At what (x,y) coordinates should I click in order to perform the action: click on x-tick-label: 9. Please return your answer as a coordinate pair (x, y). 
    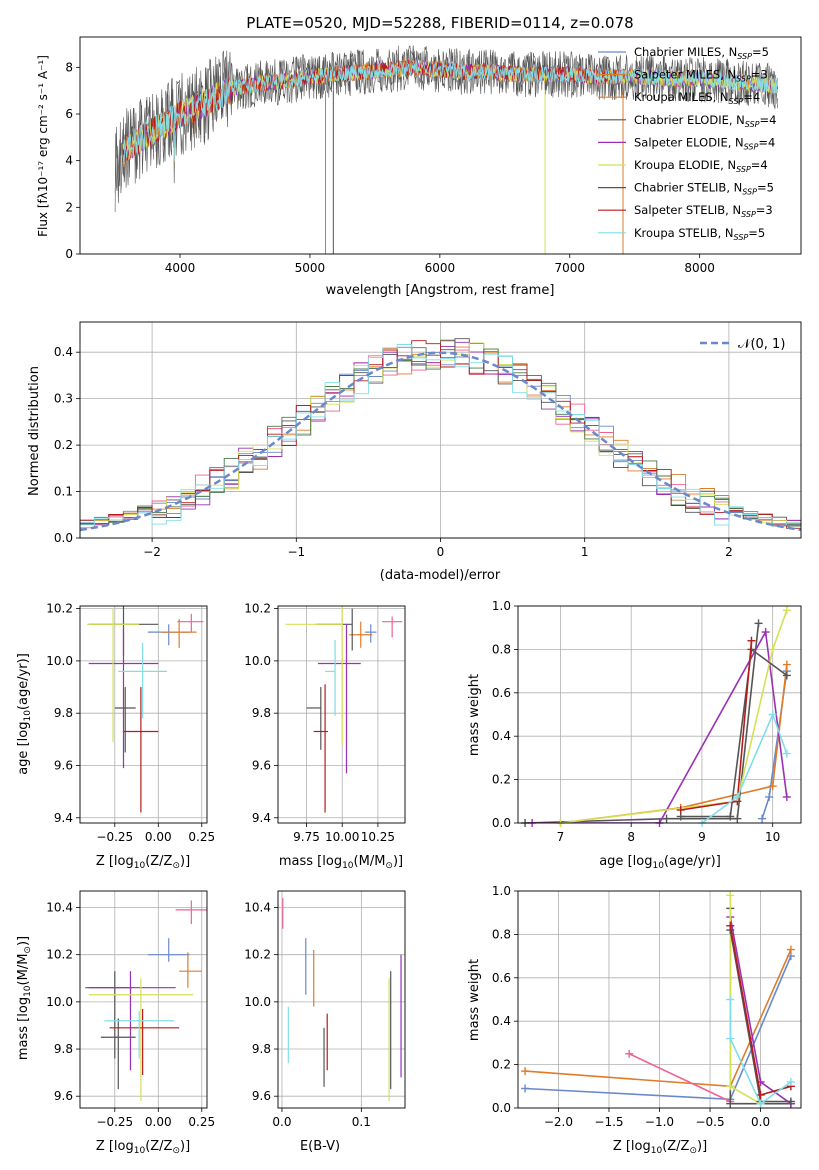
    Looking at the image, I should click on (702, 837).